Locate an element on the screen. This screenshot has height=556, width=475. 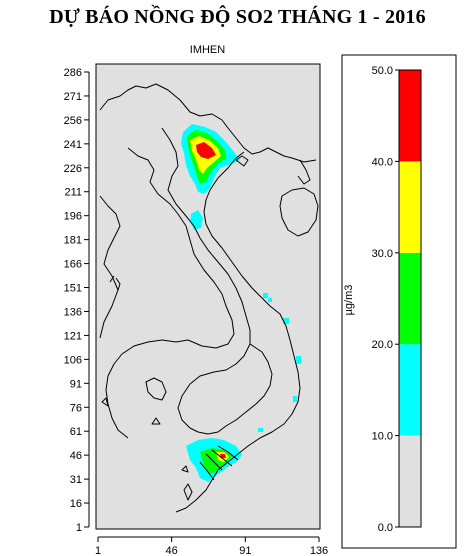
patch-cyan-c5 is located at coordinates (295, 399).